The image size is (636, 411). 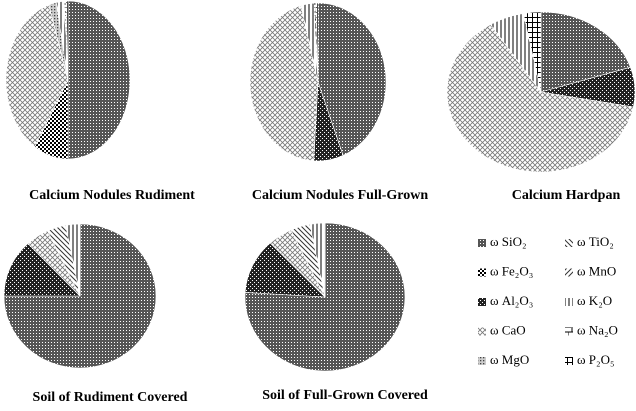 I want to click on legend-label: ω P₂O₅, so click(x=596, y=359).